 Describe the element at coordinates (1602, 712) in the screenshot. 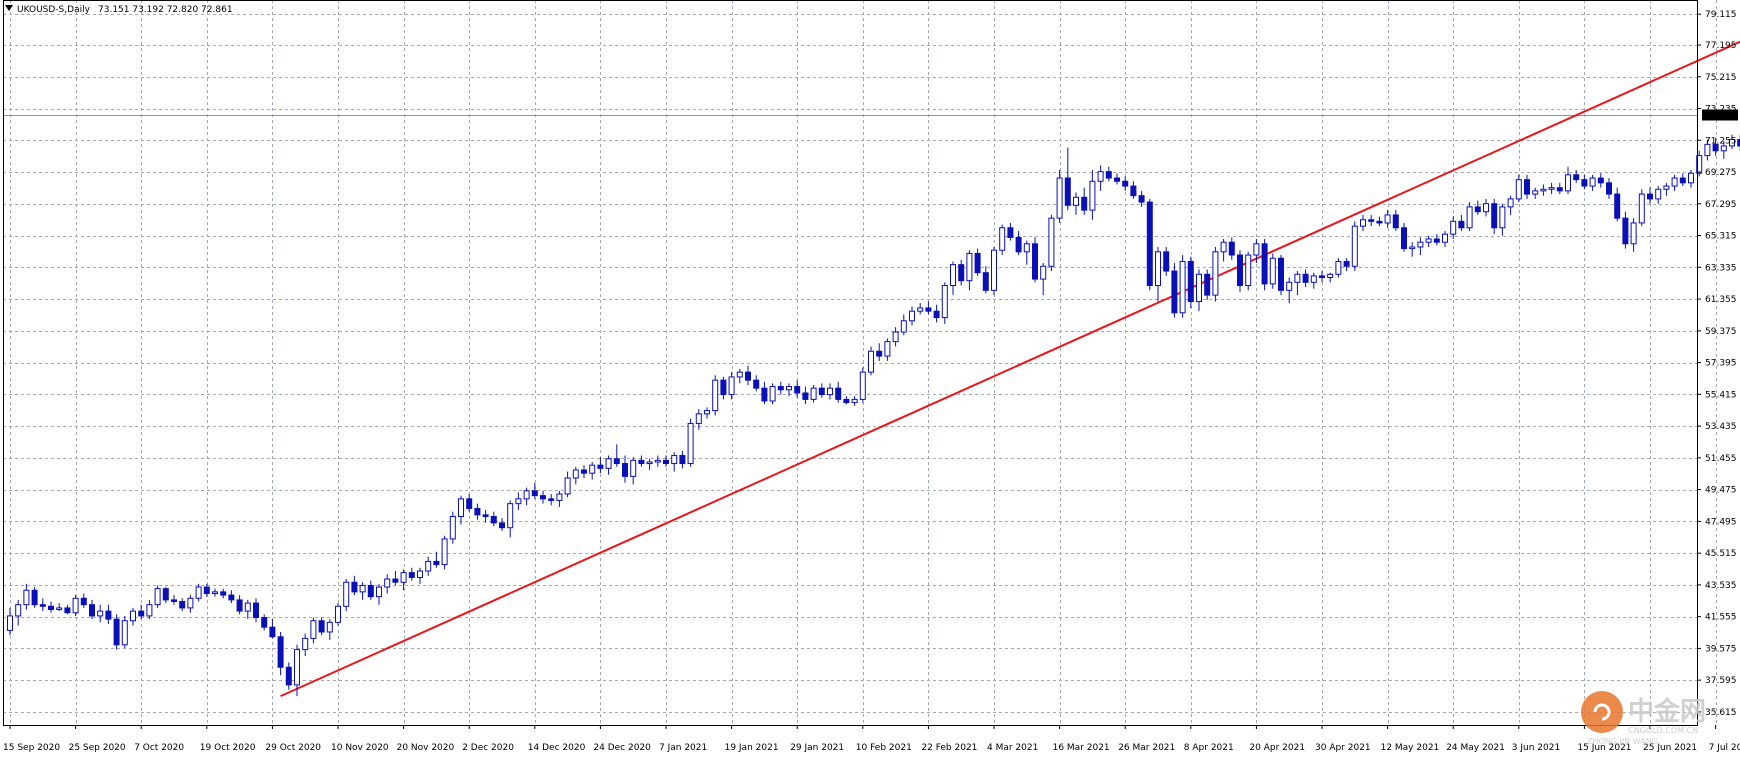

I see `cngold-logo-icon` at that location.